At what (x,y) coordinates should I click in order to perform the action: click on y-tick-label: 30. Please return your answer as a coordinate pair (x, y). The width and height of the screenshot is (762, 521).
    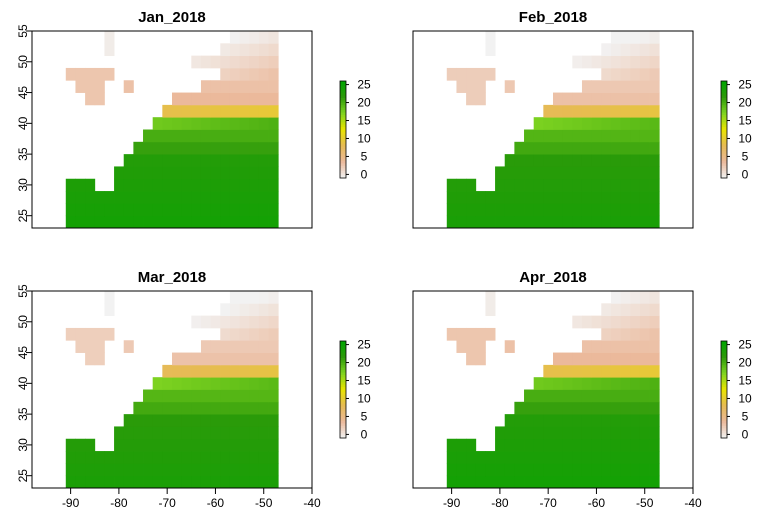
    Looking at the image, I should click on (23, 185).